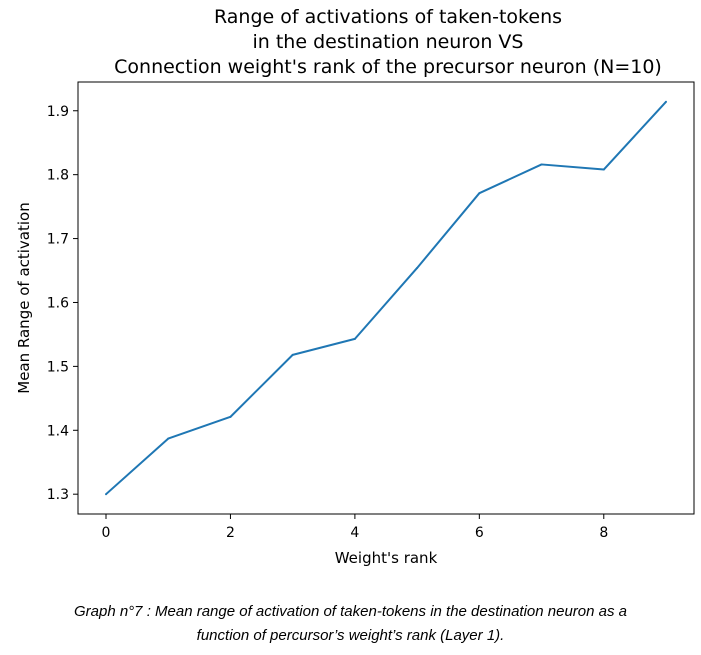 The image size is (701, 655). Describe the element at coordinates (388, 17) in the screenshot. I see `chart-title-line-1: Range of activations of taken-tokens` at that location.